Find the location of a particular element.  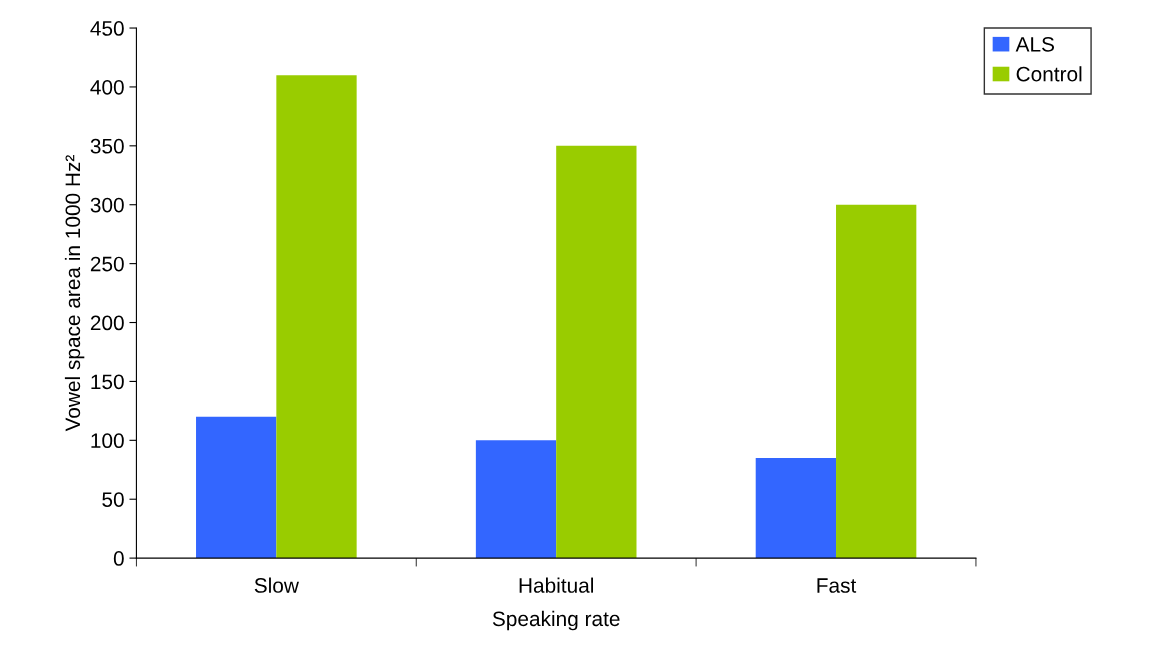

x-tick-label: Fast is located at coordinates (837, 585).